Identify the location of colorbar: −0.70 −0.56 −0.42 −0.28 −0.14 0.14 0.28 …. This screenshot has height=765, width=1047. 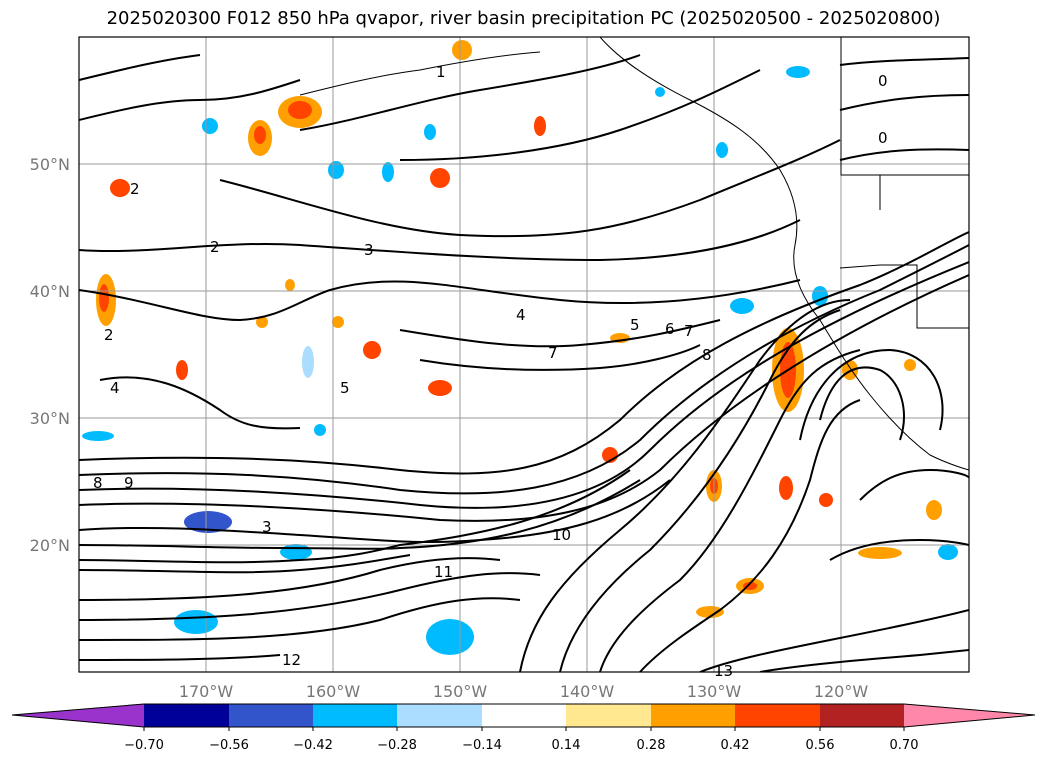
(523, 728).